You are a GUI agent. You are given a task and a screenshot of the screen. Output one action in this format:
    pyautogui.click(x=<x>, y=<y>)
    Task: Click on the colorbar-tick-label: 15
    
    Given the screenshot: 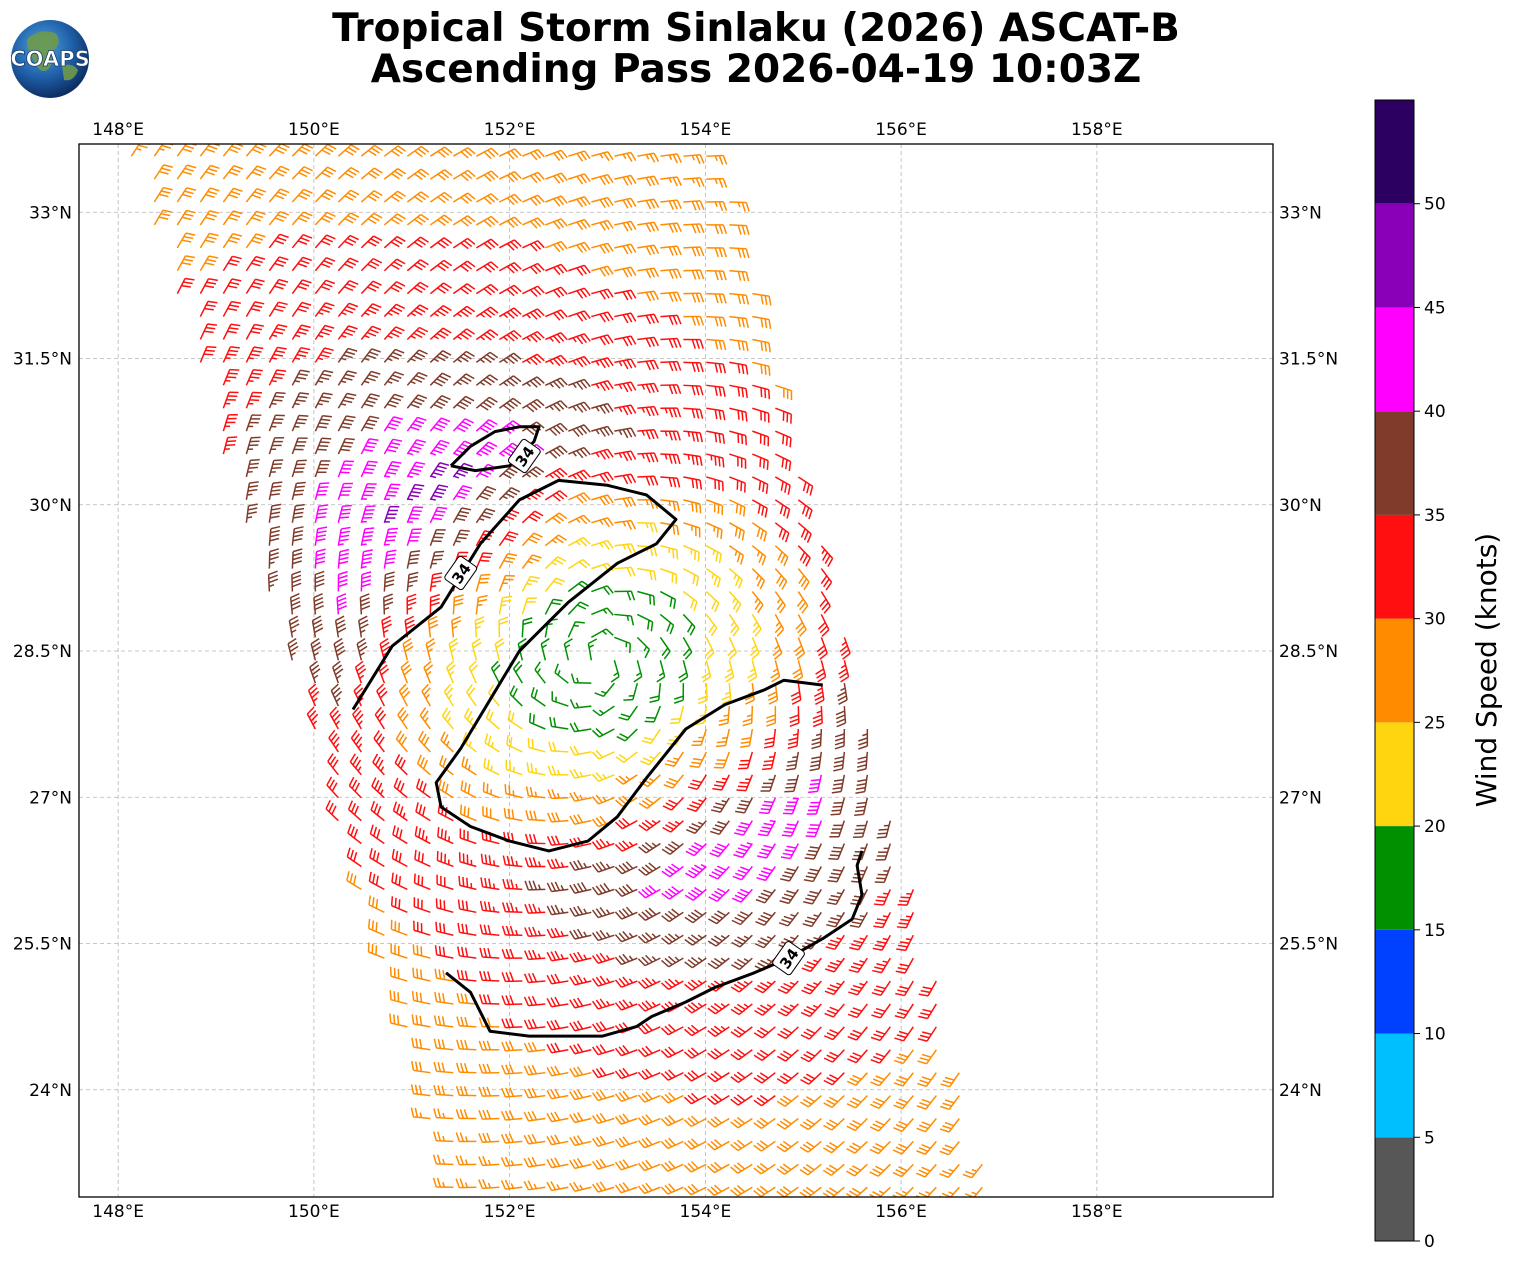 What is the action you would take?
    pyautogui.click(x=1435, y=931)
    